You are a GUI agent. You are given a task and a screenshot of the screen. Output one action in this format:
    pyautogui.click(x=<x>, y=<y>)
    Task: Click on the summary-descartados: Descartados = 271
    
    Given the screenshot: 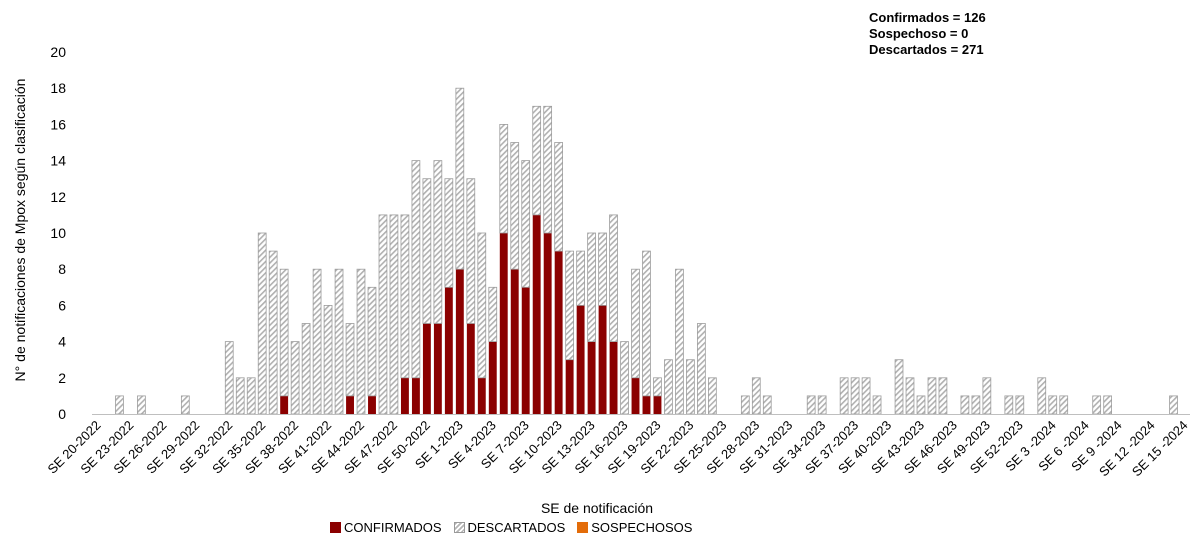 What is the action you would take?
    pyautogui.click(x=926, y=49)
    